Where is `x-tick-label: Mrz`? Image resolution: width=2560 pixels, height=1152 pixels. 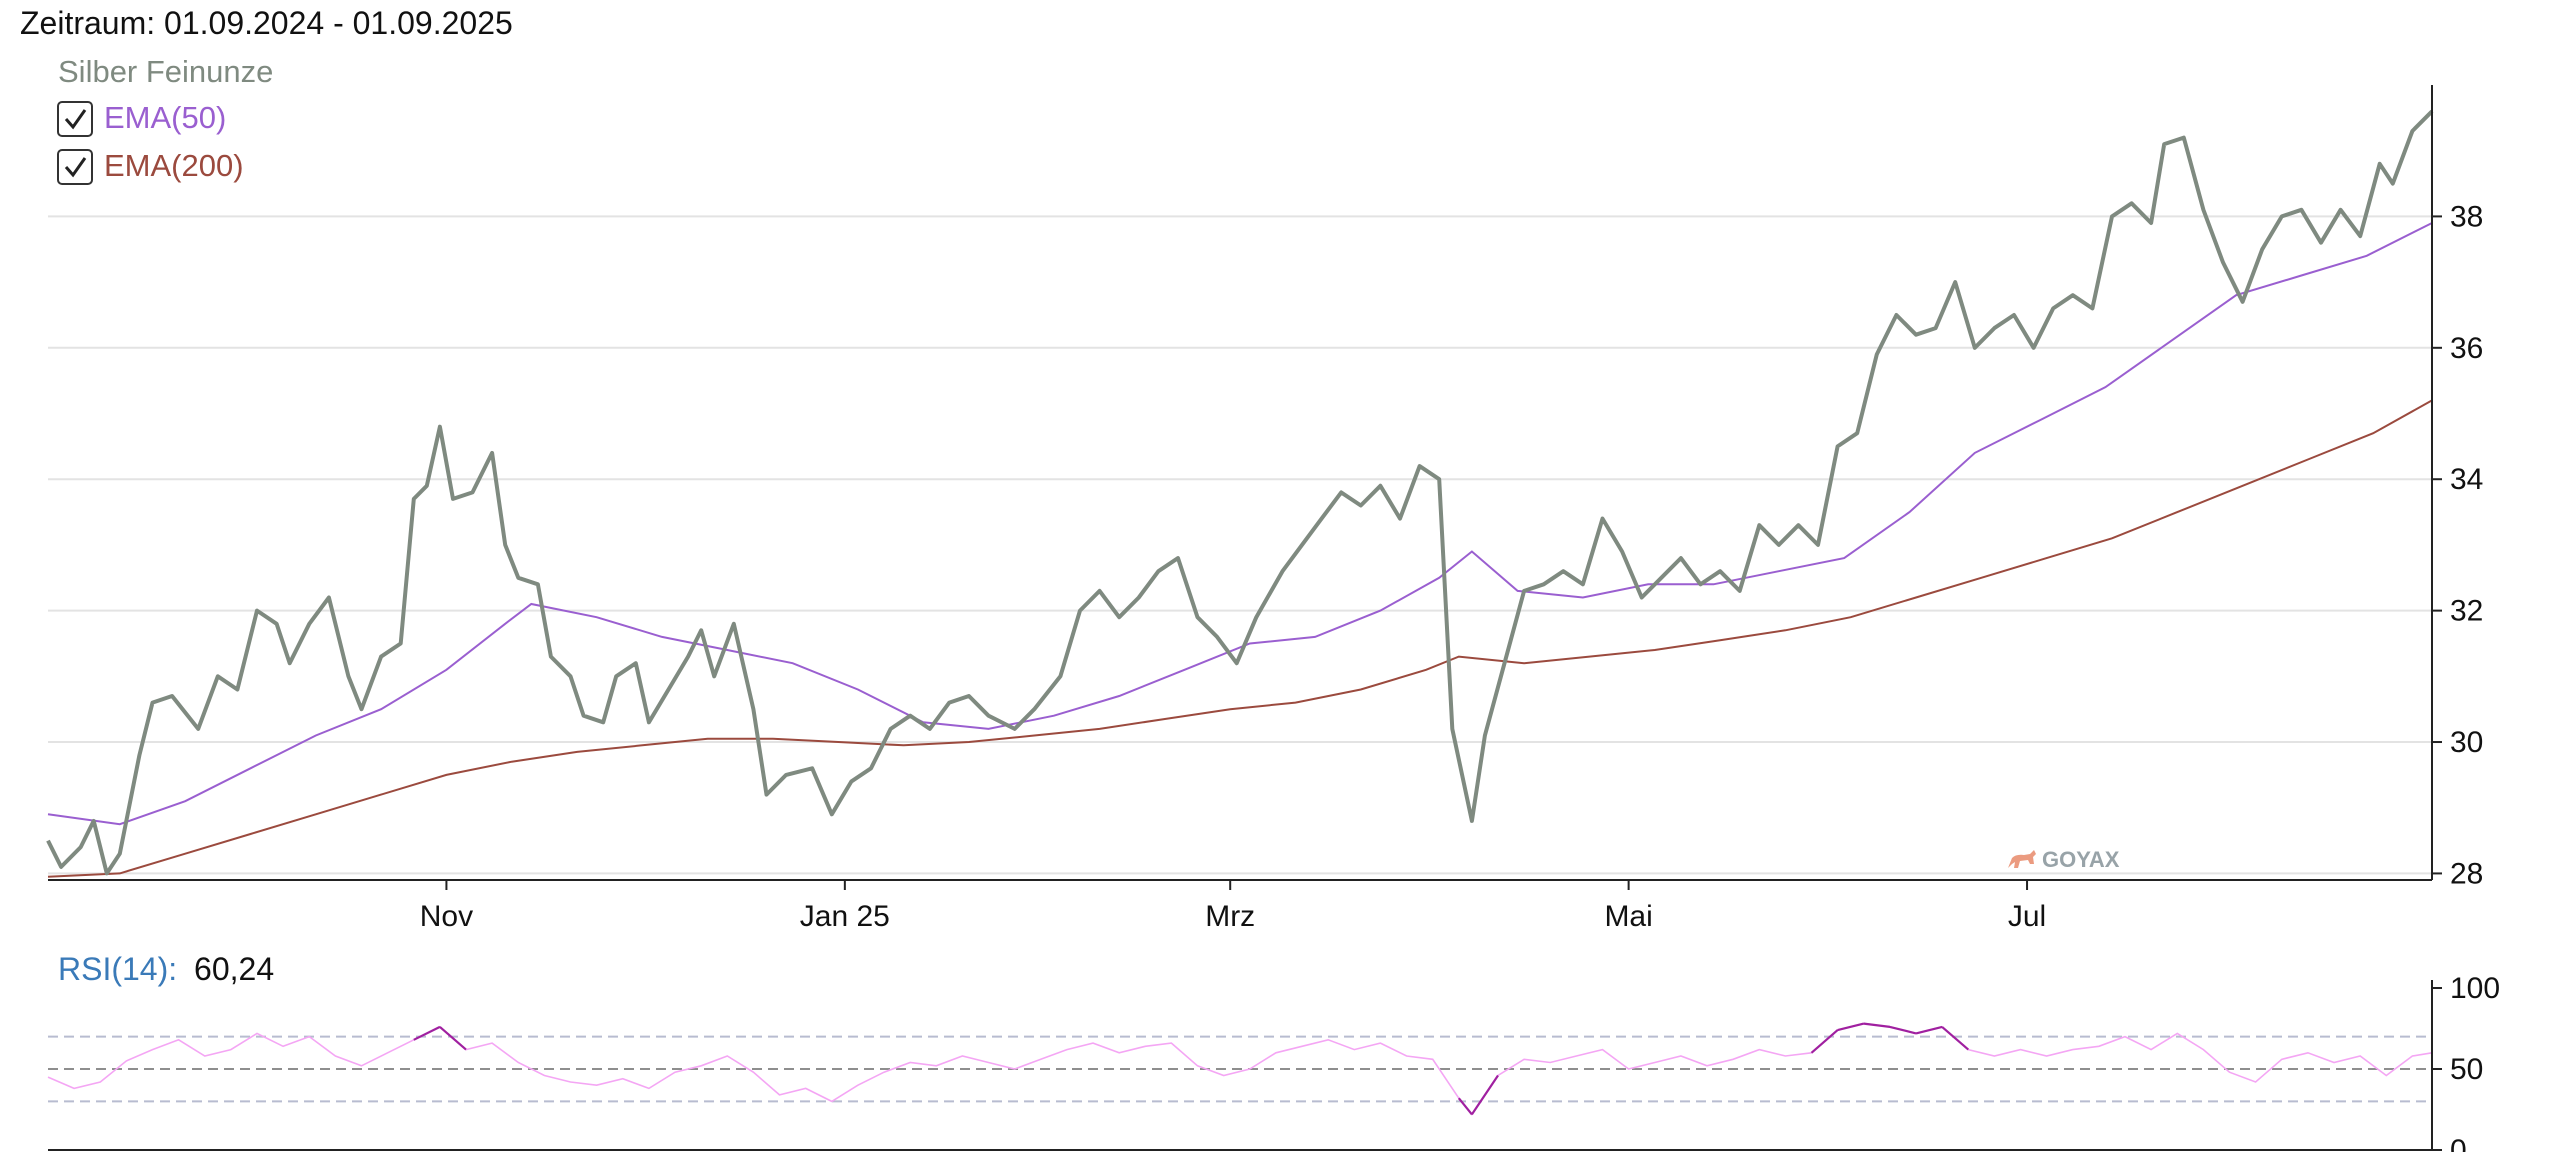 x-tick-label: Mrz is located at coordinates (1230, 916).